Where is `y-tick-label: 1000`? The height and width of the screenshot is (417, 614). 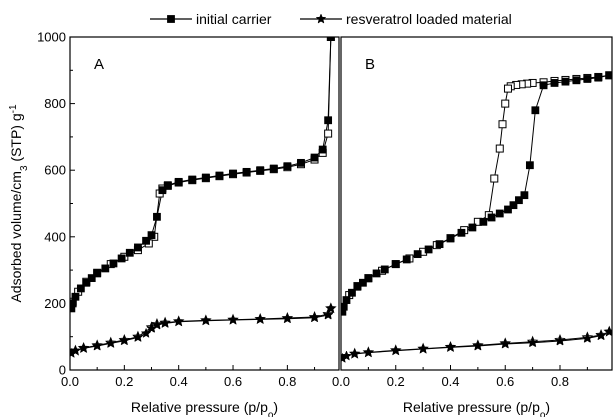 y-tick-label: 1000 is located at coordinates (51, 37).